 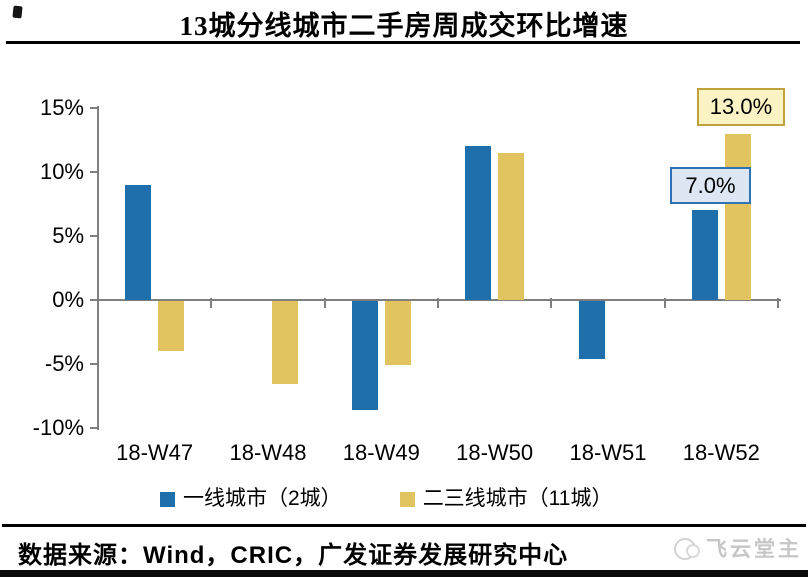 What do you see at coordinates (68, 299) in the screenshot?
I see `y-axis-tick-label: 0%` at bounding box center [68, 299].